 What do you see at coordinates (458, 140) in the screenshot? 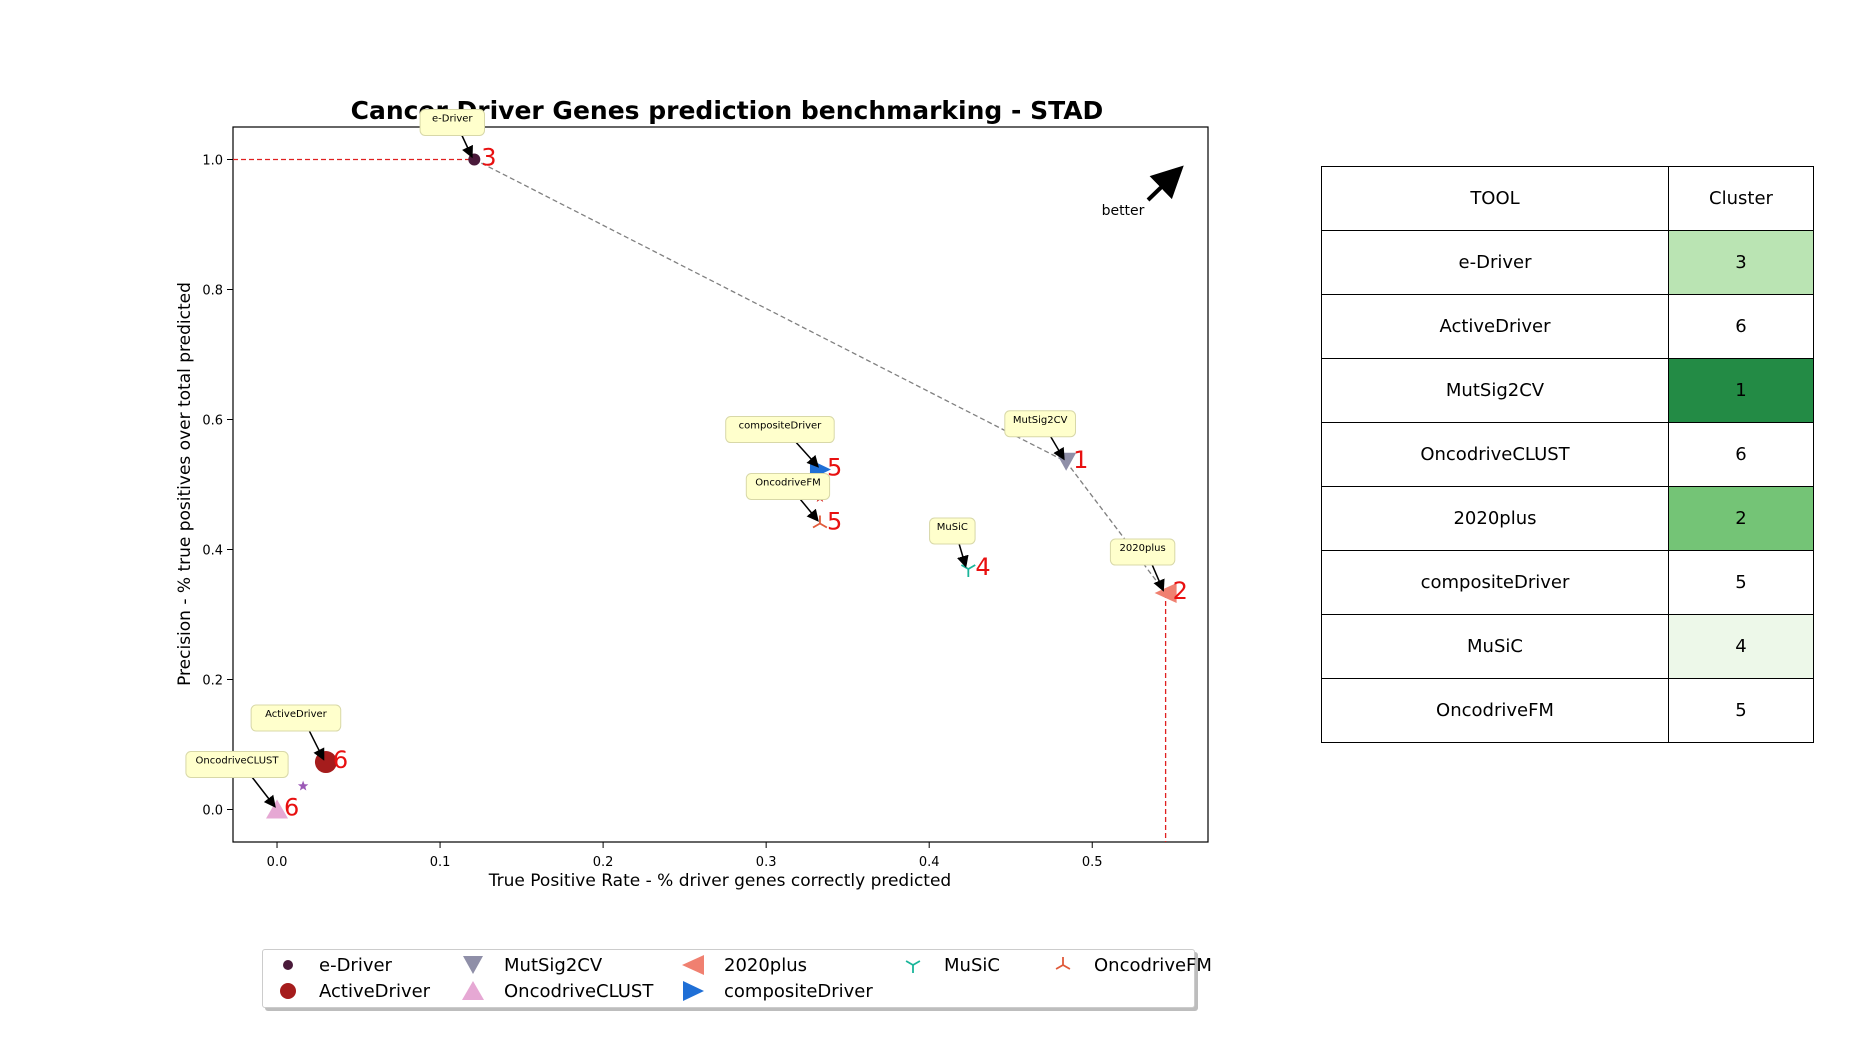
I see `annotation-e-driver: e-Driver 3` at bounding box center [458, 140].